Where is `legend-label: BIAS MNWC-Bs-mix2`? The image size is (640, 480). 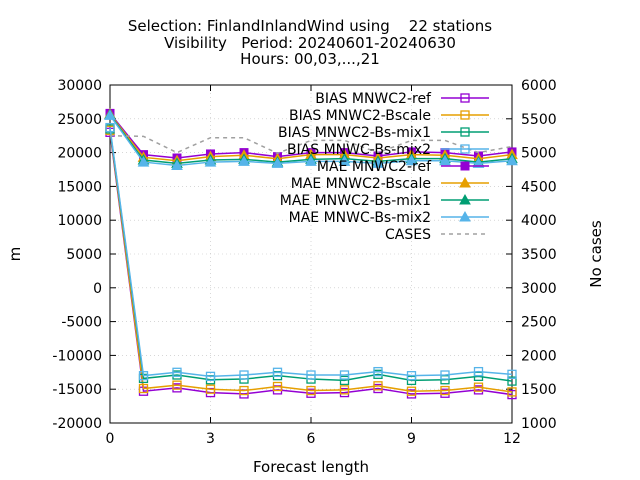
legend-label: BIAS MNWC-Bs-mix2 is located at coordinates (359, 150).